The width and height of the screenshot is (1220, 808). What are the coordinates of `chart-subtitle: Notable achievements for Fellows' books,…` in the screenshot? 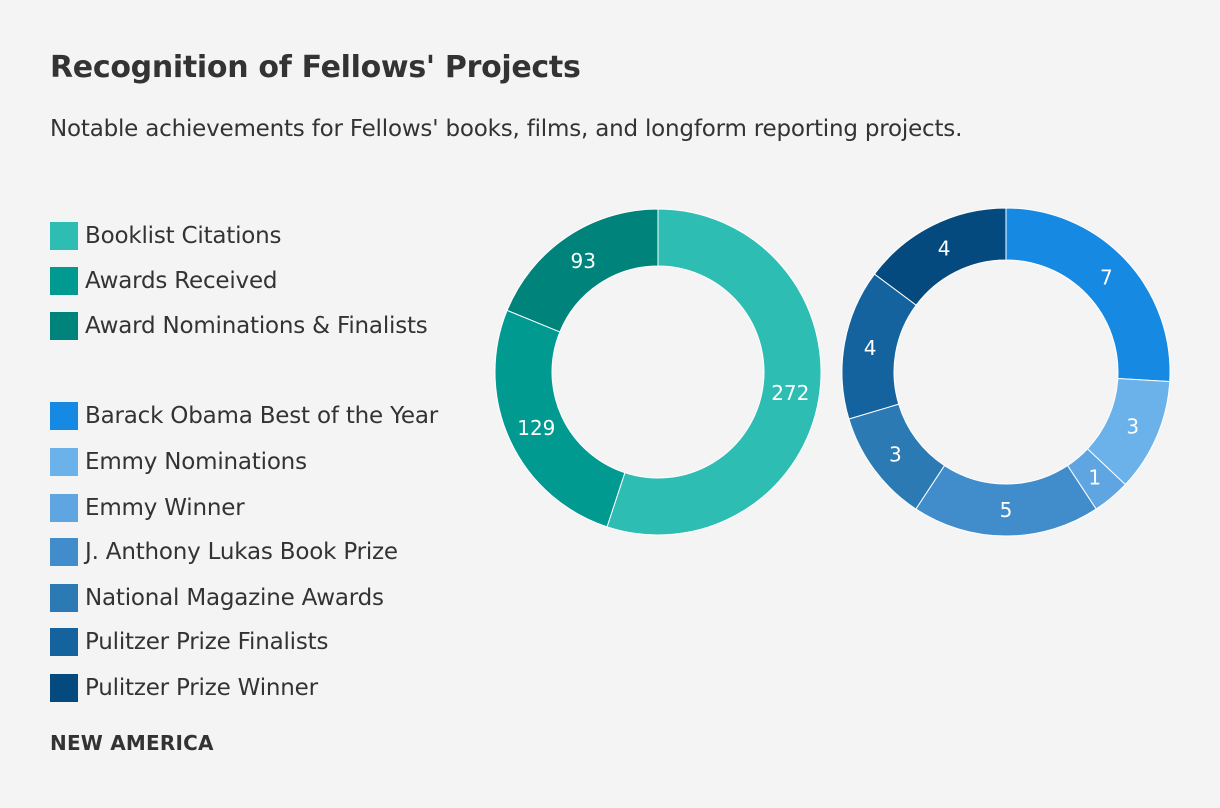 It's located at (506, 129).